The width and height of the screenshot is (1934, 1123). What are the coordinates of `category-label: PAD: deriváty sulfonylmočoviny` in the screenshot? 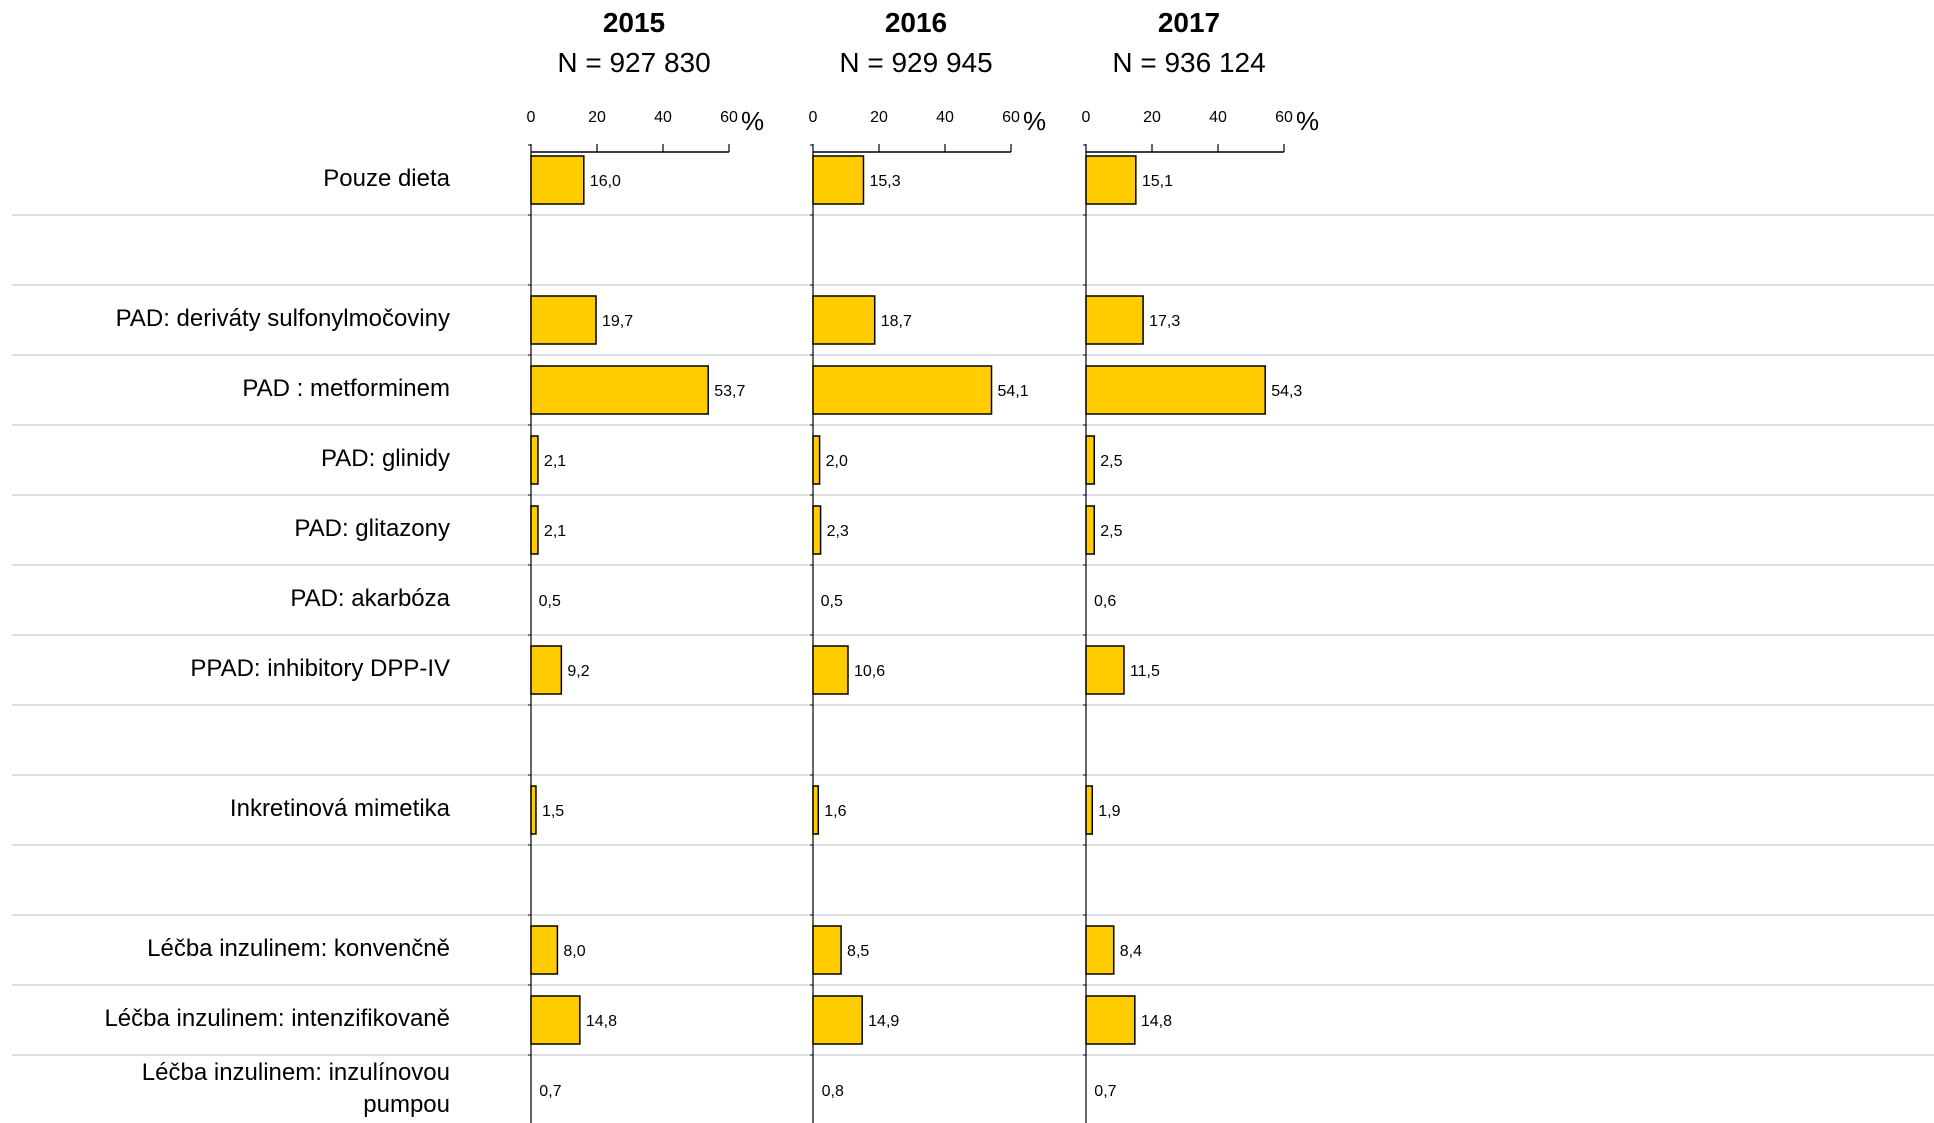 It's located at (283, 318).